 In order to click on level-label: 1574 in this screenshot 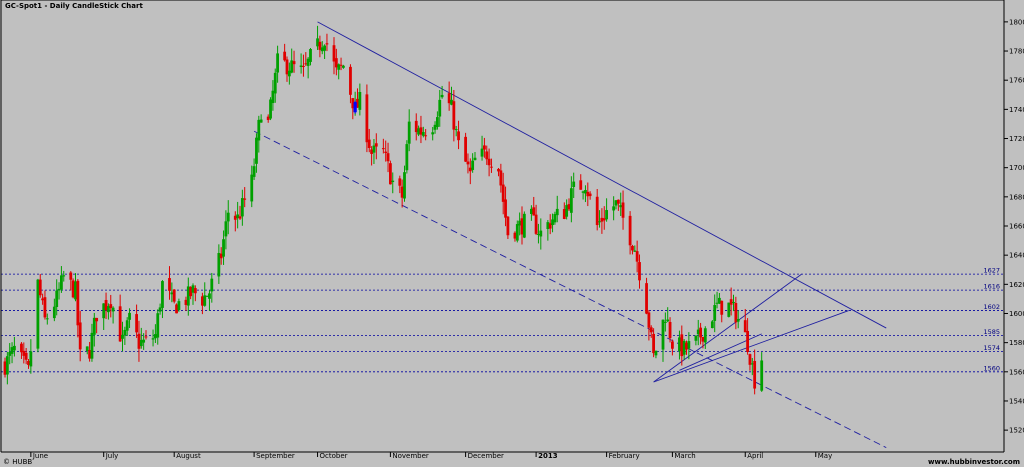, I will do `click(991, 348)`.